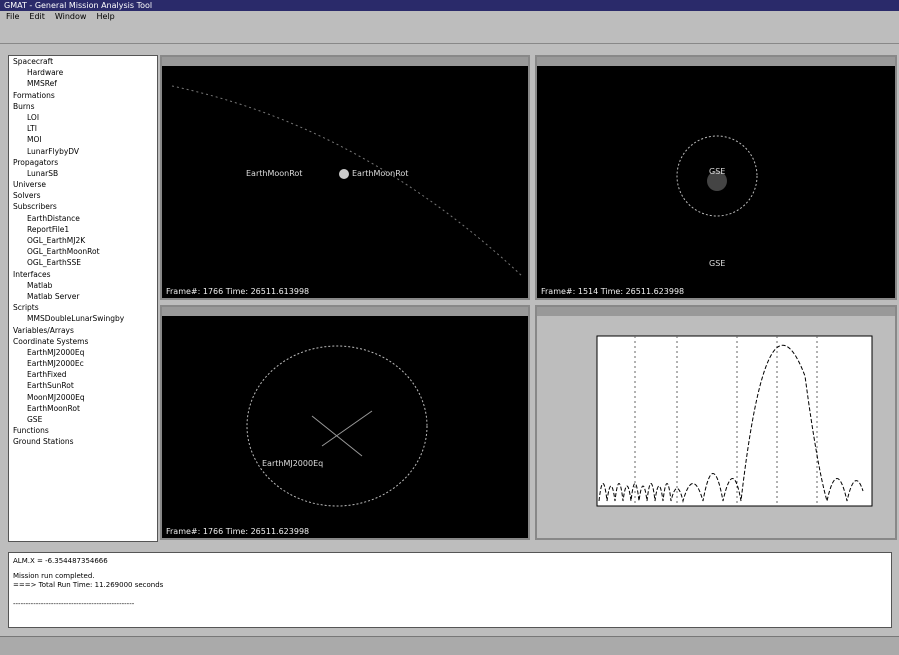 The height and width of the screenshot is (655, 899). What do you see at coordinates (27, 196) in the screenshot?
I see `tree-item: Solvers` at bounding box center [27, 196].